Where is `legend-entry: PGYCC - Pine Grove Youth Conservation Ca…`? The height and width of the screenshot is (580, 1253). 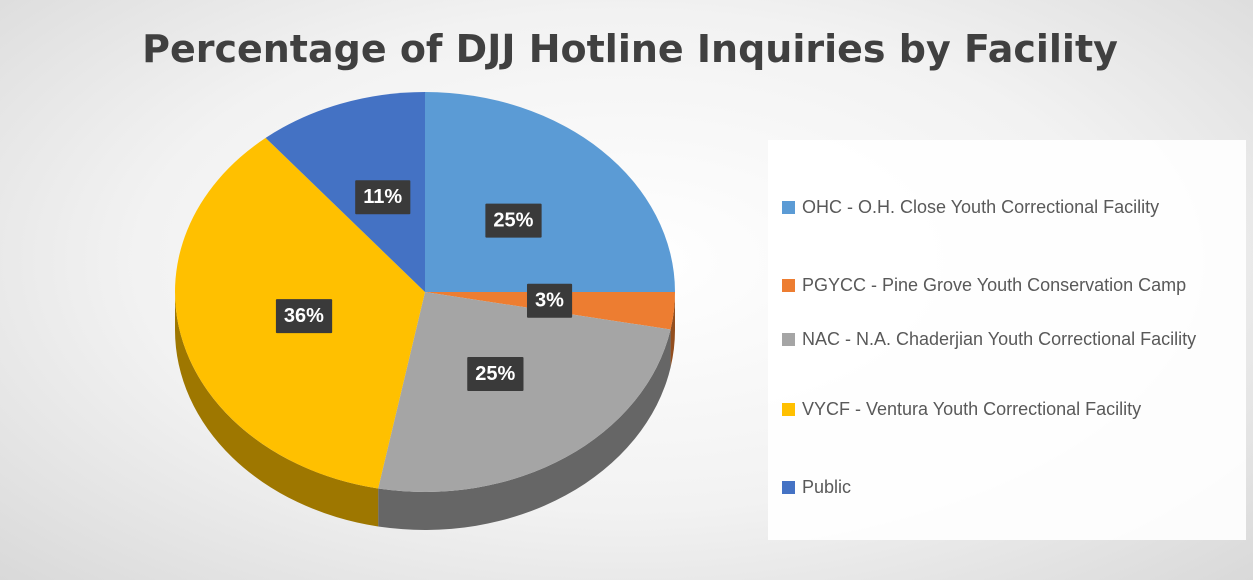 legend-entry: PGYCC - Pine Grove Youth Conservation Ca… is located at coordinates (1017, 285).